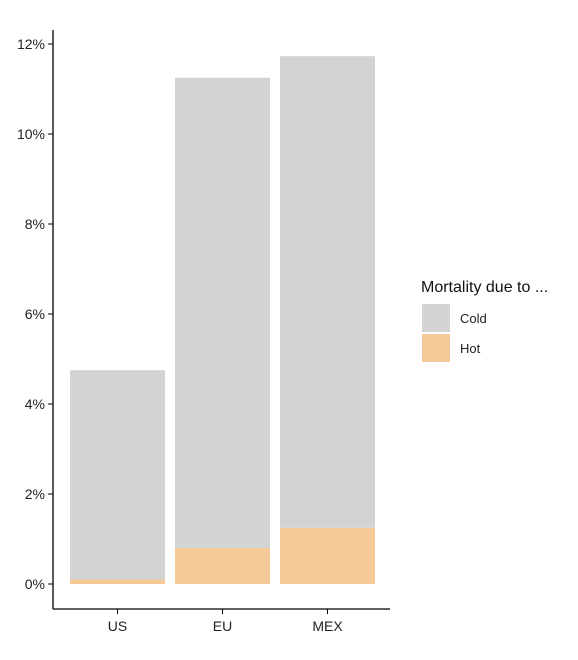 Image resolution: width=578 pixels, height=660 pixels. I want to click on x-tick-label: MEX, so click(327, 626).